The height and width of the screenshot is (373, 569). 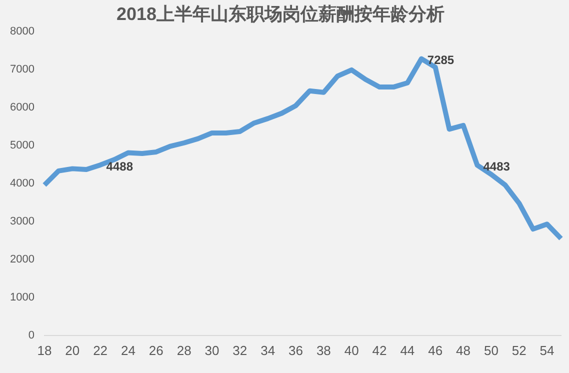 What do you see at coordinates (22, 184) in the screenshot?
I see `y-tick-label: 4000` at bounding box center [22, 184].